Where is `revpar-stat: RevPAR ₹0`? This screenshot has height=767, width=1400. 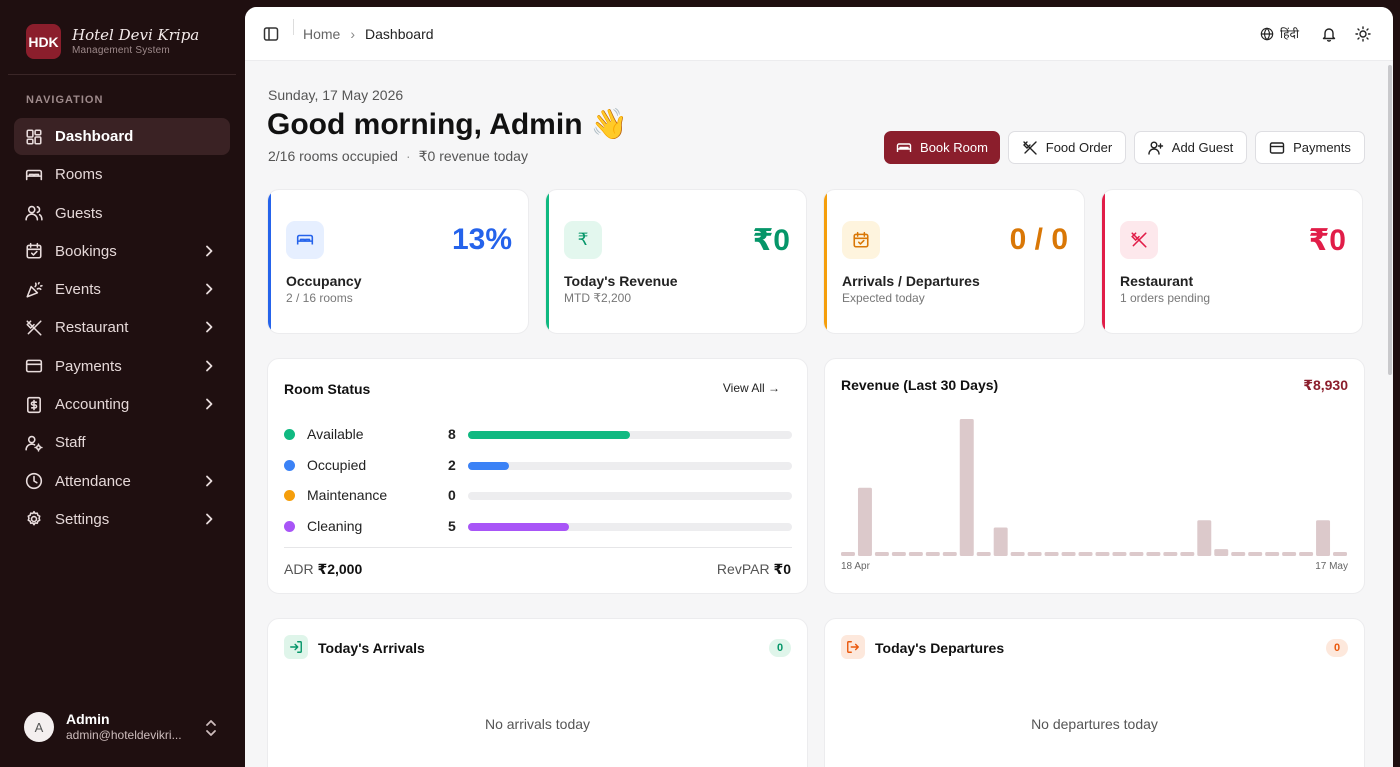 revpar-stat: RevPAR ₹0 is located at coordinates (753, 569).